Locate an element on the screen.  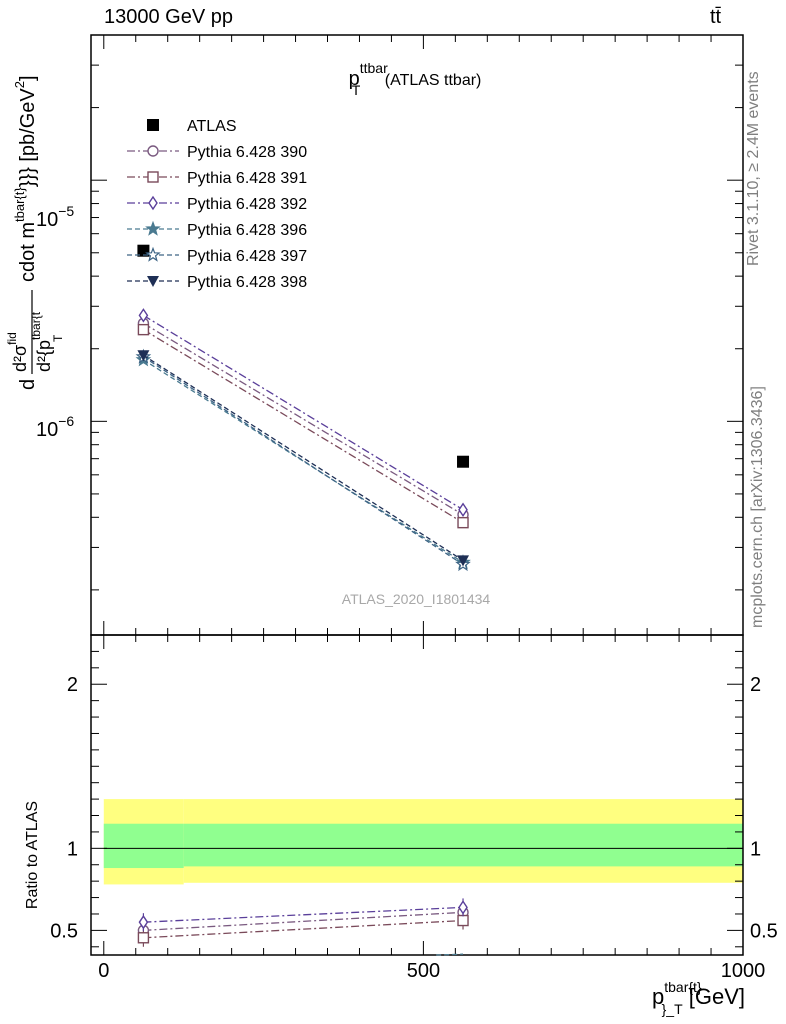
legend-label-1: Pythia 6.428 390 is located at coordinates (247, 152).